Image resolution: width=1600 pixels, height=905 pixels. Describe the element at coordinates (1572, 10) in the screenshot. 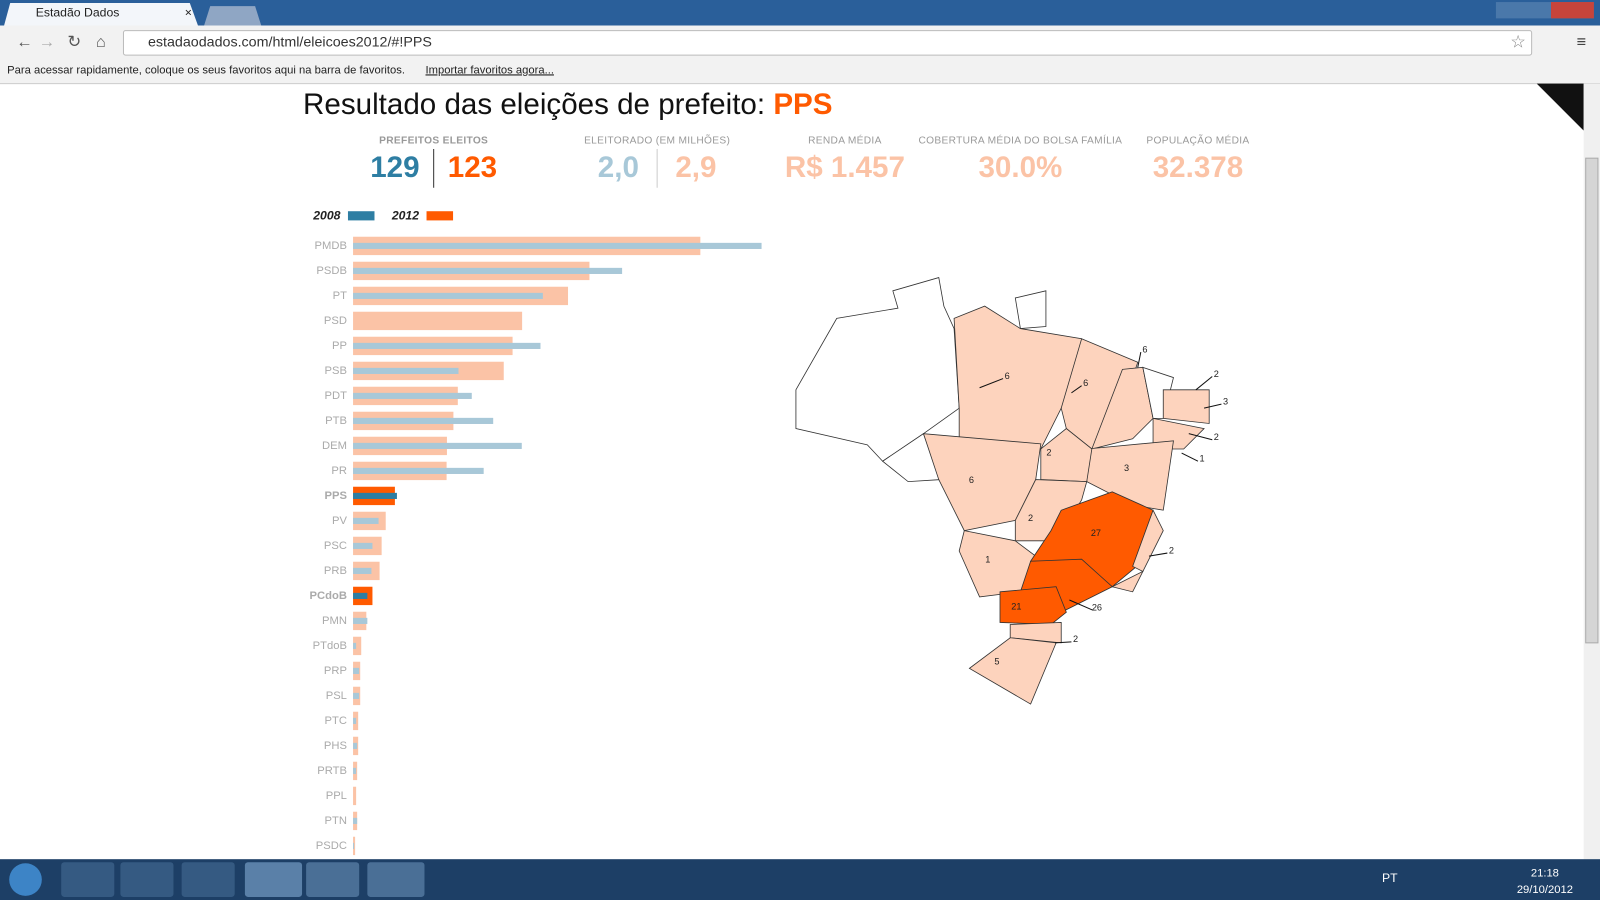

I see `close-button` at that location.